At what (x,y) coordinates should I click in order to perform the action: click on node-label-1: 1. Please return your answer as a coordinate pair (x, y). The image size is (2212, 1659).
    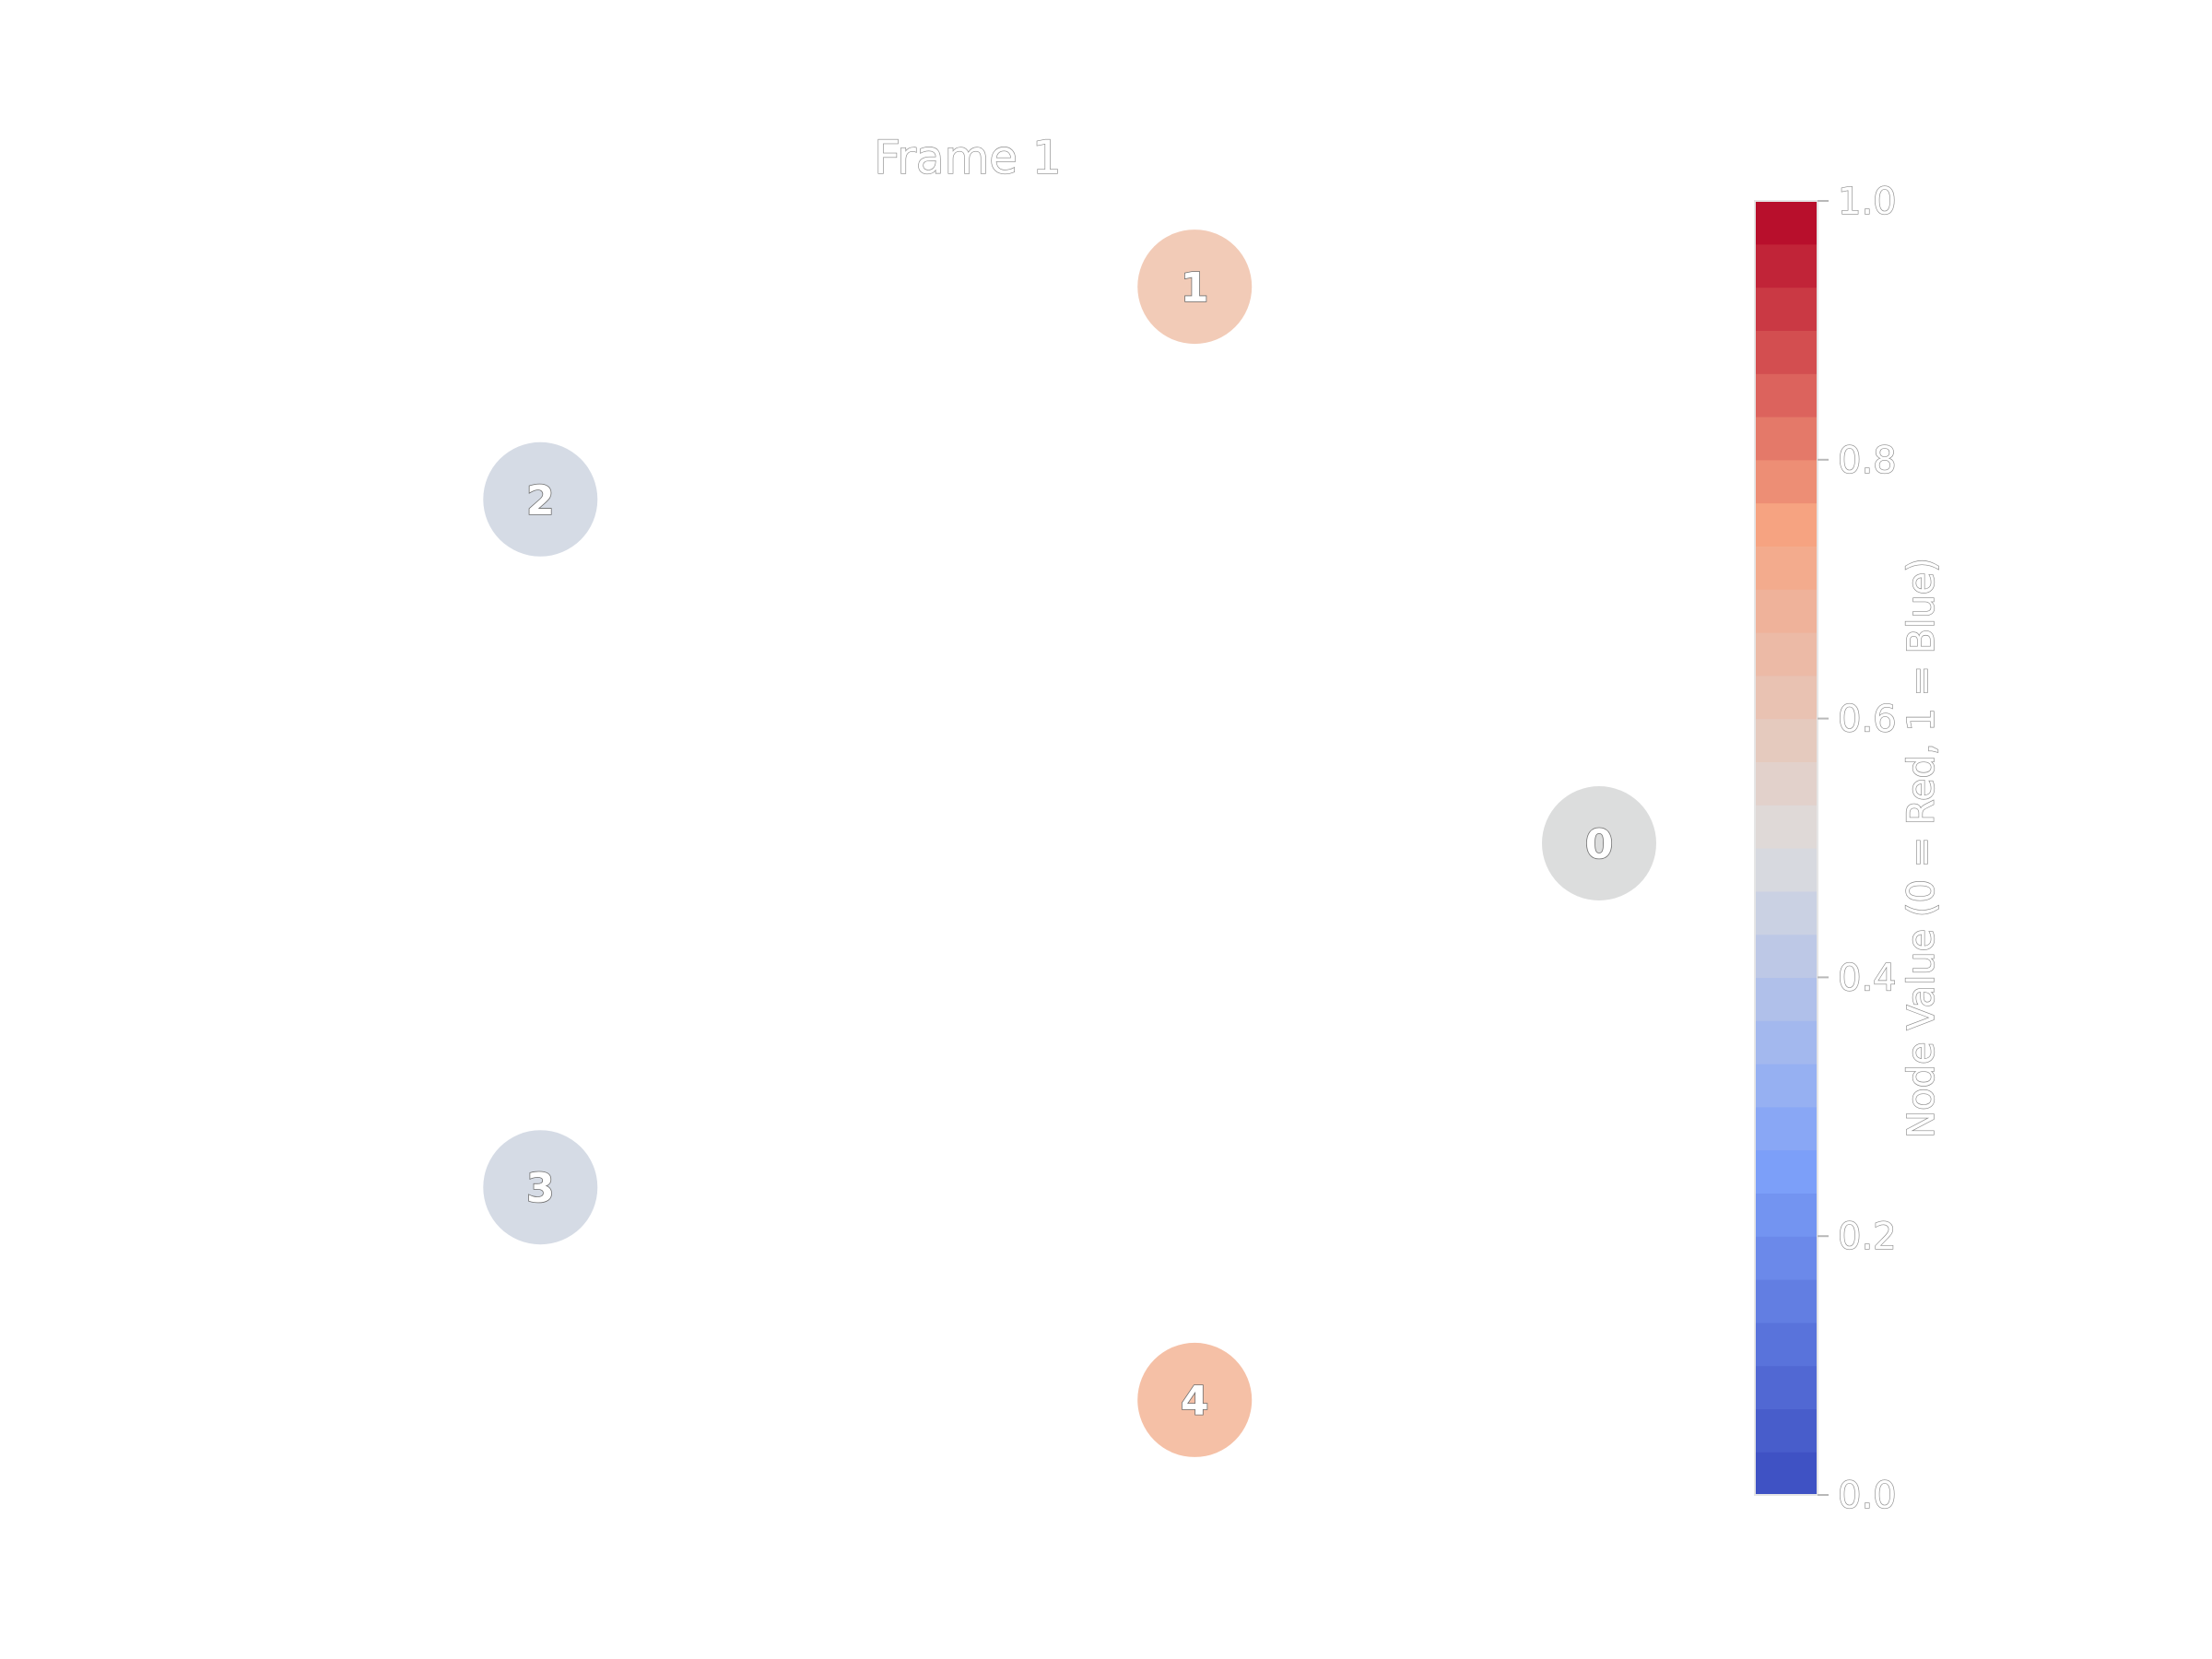
    Looking at the image, I should click on (1195, 288).